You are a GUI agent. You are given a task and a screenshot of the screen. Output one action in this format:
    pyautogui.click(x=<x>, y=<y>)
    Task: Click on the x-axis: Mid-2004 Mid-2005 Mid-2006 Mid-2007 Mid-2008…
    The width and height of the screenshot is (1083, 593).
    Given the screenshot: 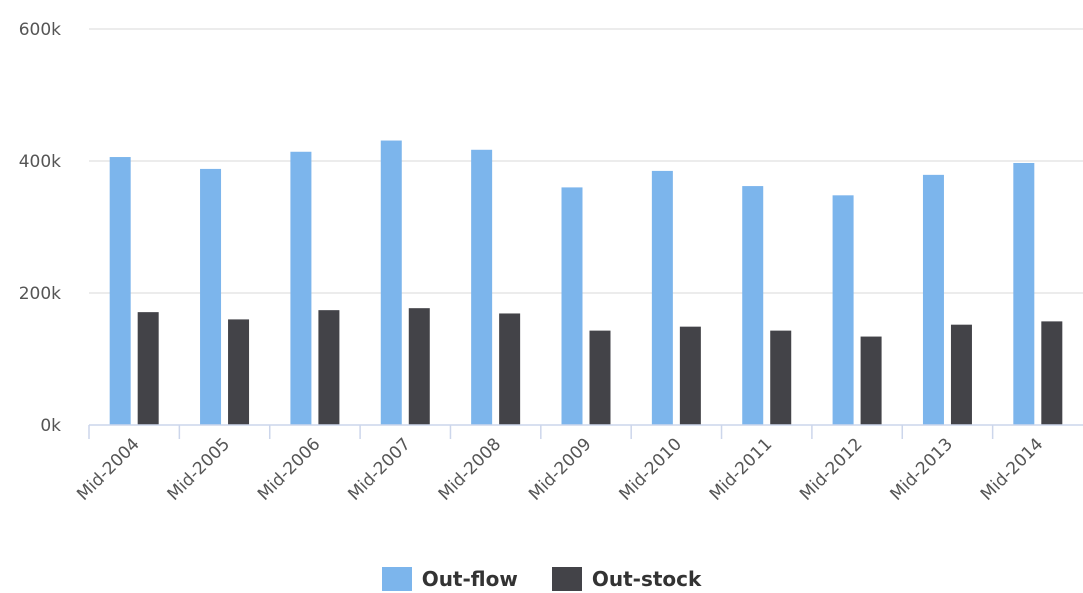 What is the action you would take?
    pyautogui.click(x=578, y=464)
    